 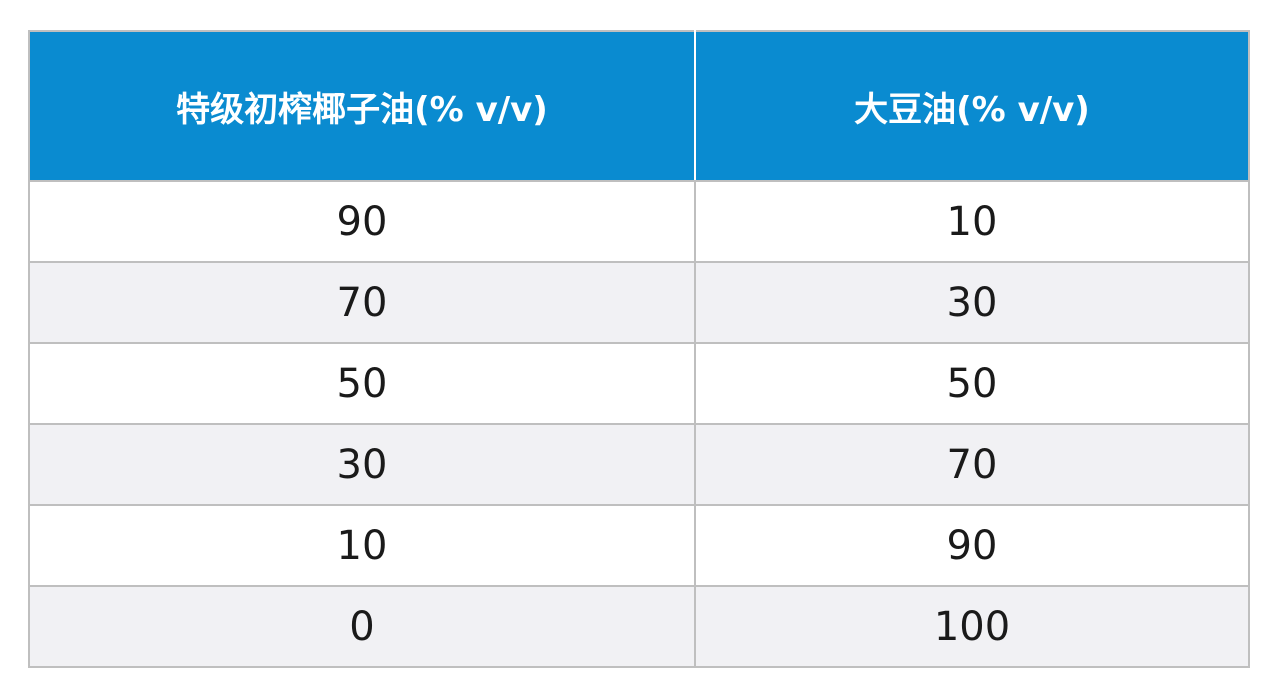 I want to click on cell-soybean-oil: 70, so click(x=972, y=464).